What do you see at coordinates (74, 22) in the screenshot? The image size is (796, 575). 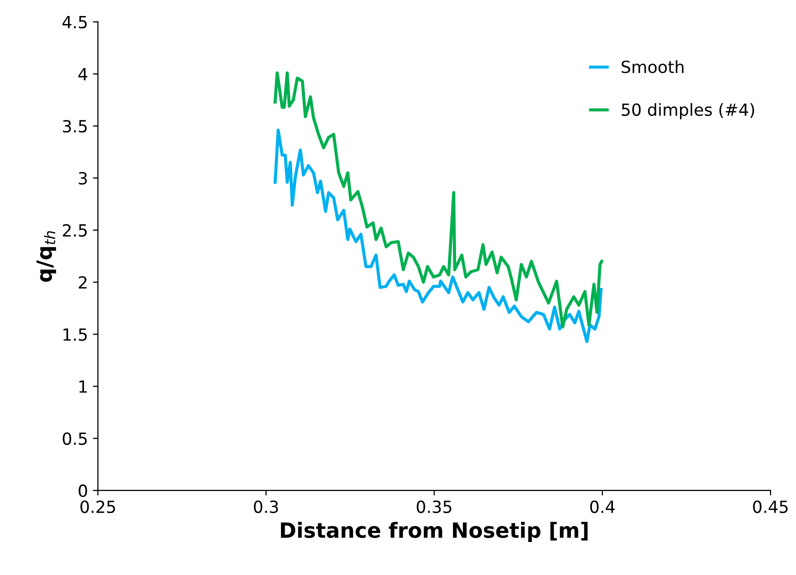 I see `y-tick-label: 4.5` at bounding box center [74, 22].